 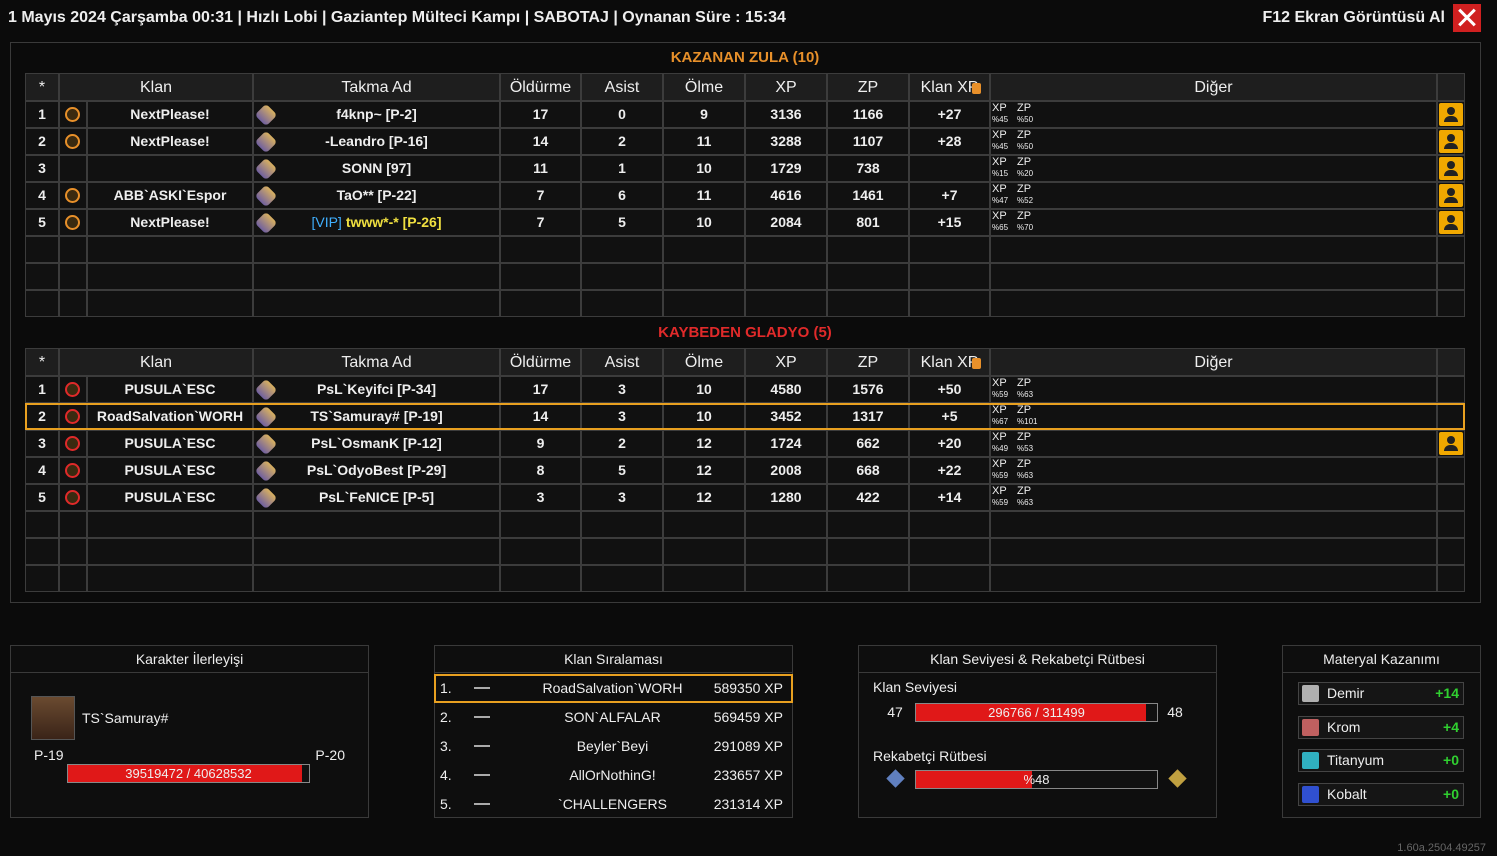 What do you see at coordinates (949, 141) in the screenshot?
I see `stat-clan-xp: +28` at bounding box center [949, 141].